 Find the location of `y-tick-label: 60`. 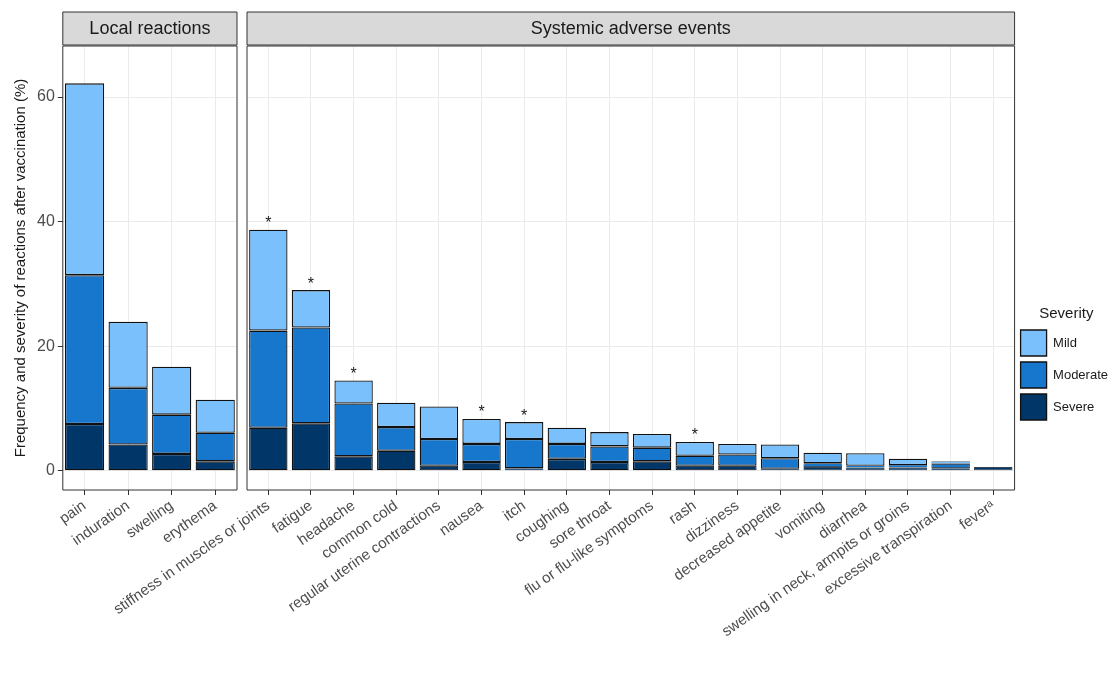

y-tick-label: 60 is located at coordinates (46, 96).